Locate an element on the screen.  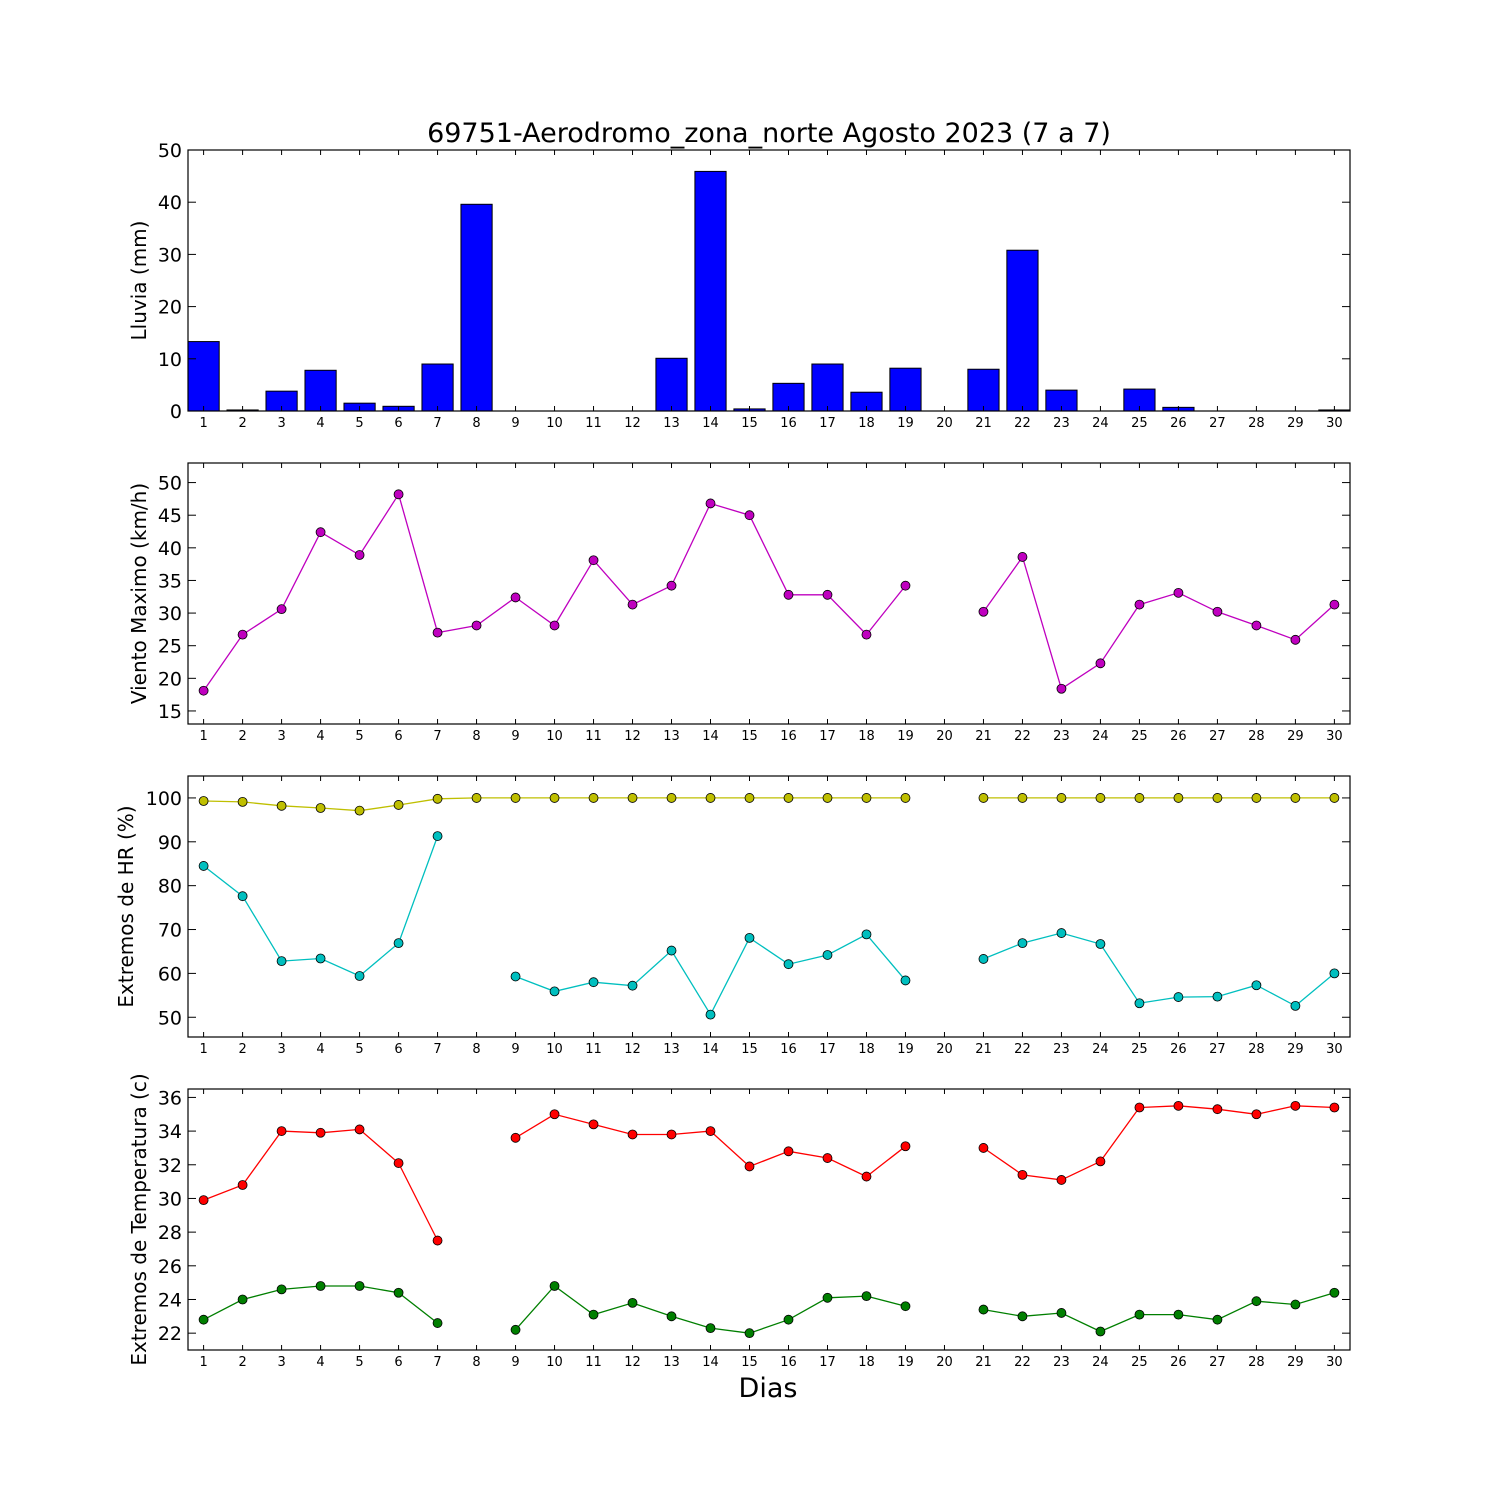
x-tick-label: 30 is located at coordinates (1334, 1049).